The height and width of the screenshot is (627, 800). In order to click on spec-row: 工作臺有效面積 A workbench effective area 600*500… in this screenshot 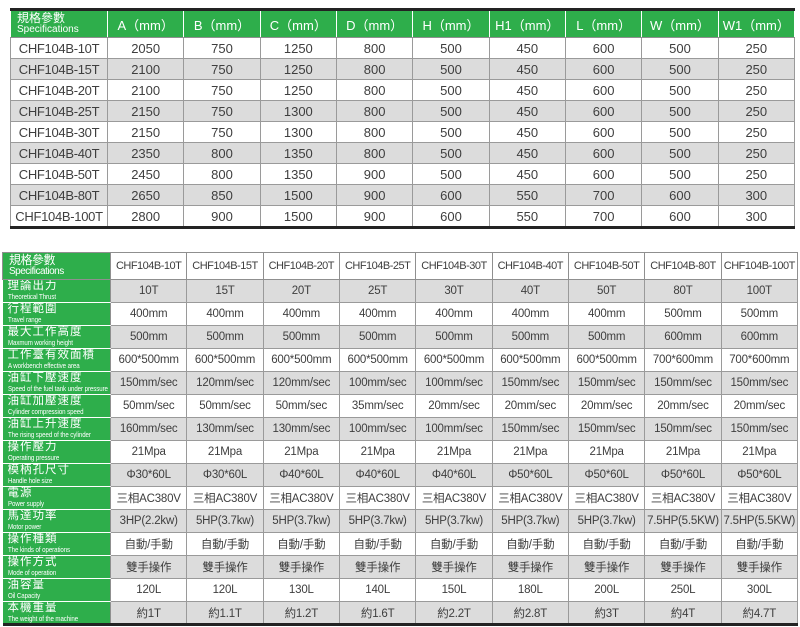, I will do `click(400, 360)`.